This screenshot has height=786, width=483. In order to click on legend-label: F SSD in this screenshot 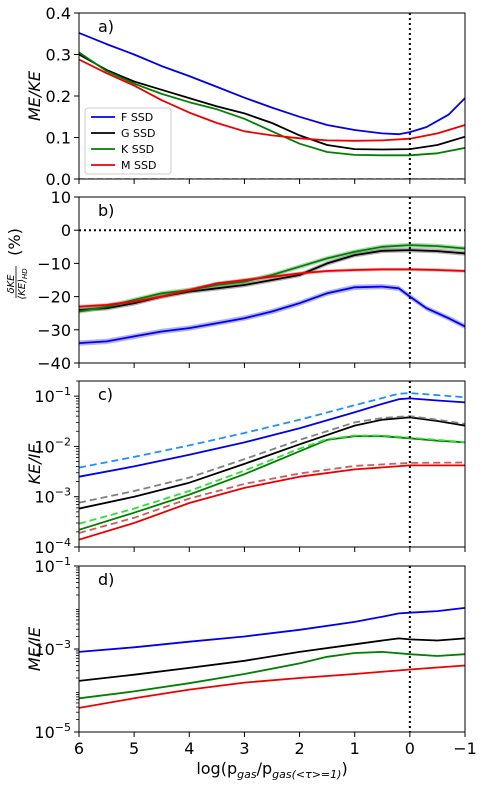, I will do `click(137, 117)`.